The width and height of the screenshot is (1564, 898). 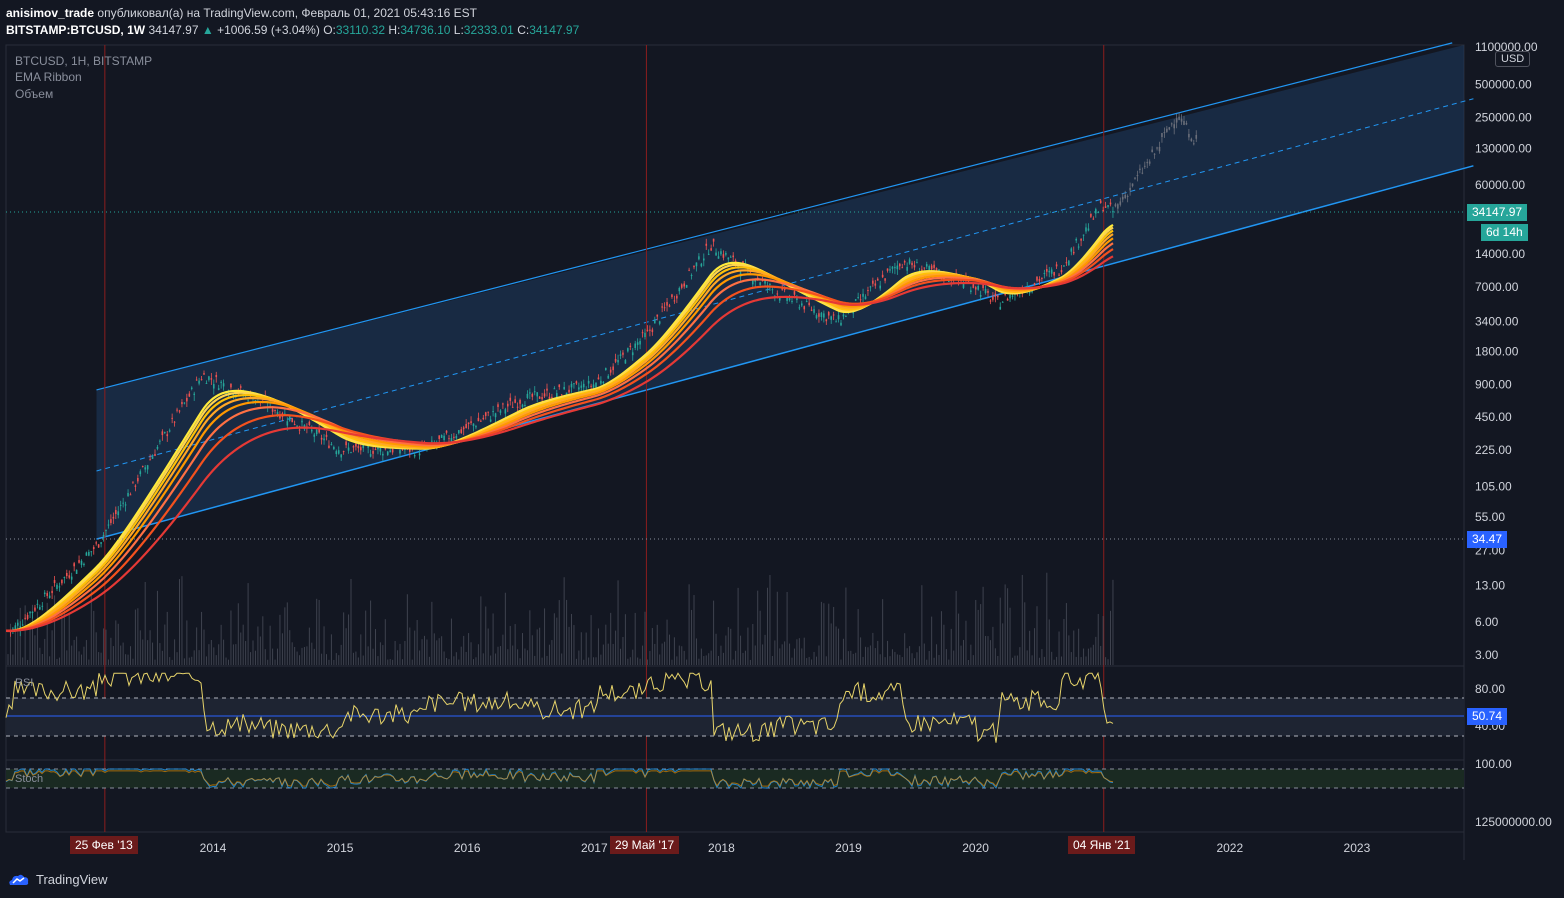 I want to click on price-axis-tick: 130000.00, so click(x=1503, y=148).